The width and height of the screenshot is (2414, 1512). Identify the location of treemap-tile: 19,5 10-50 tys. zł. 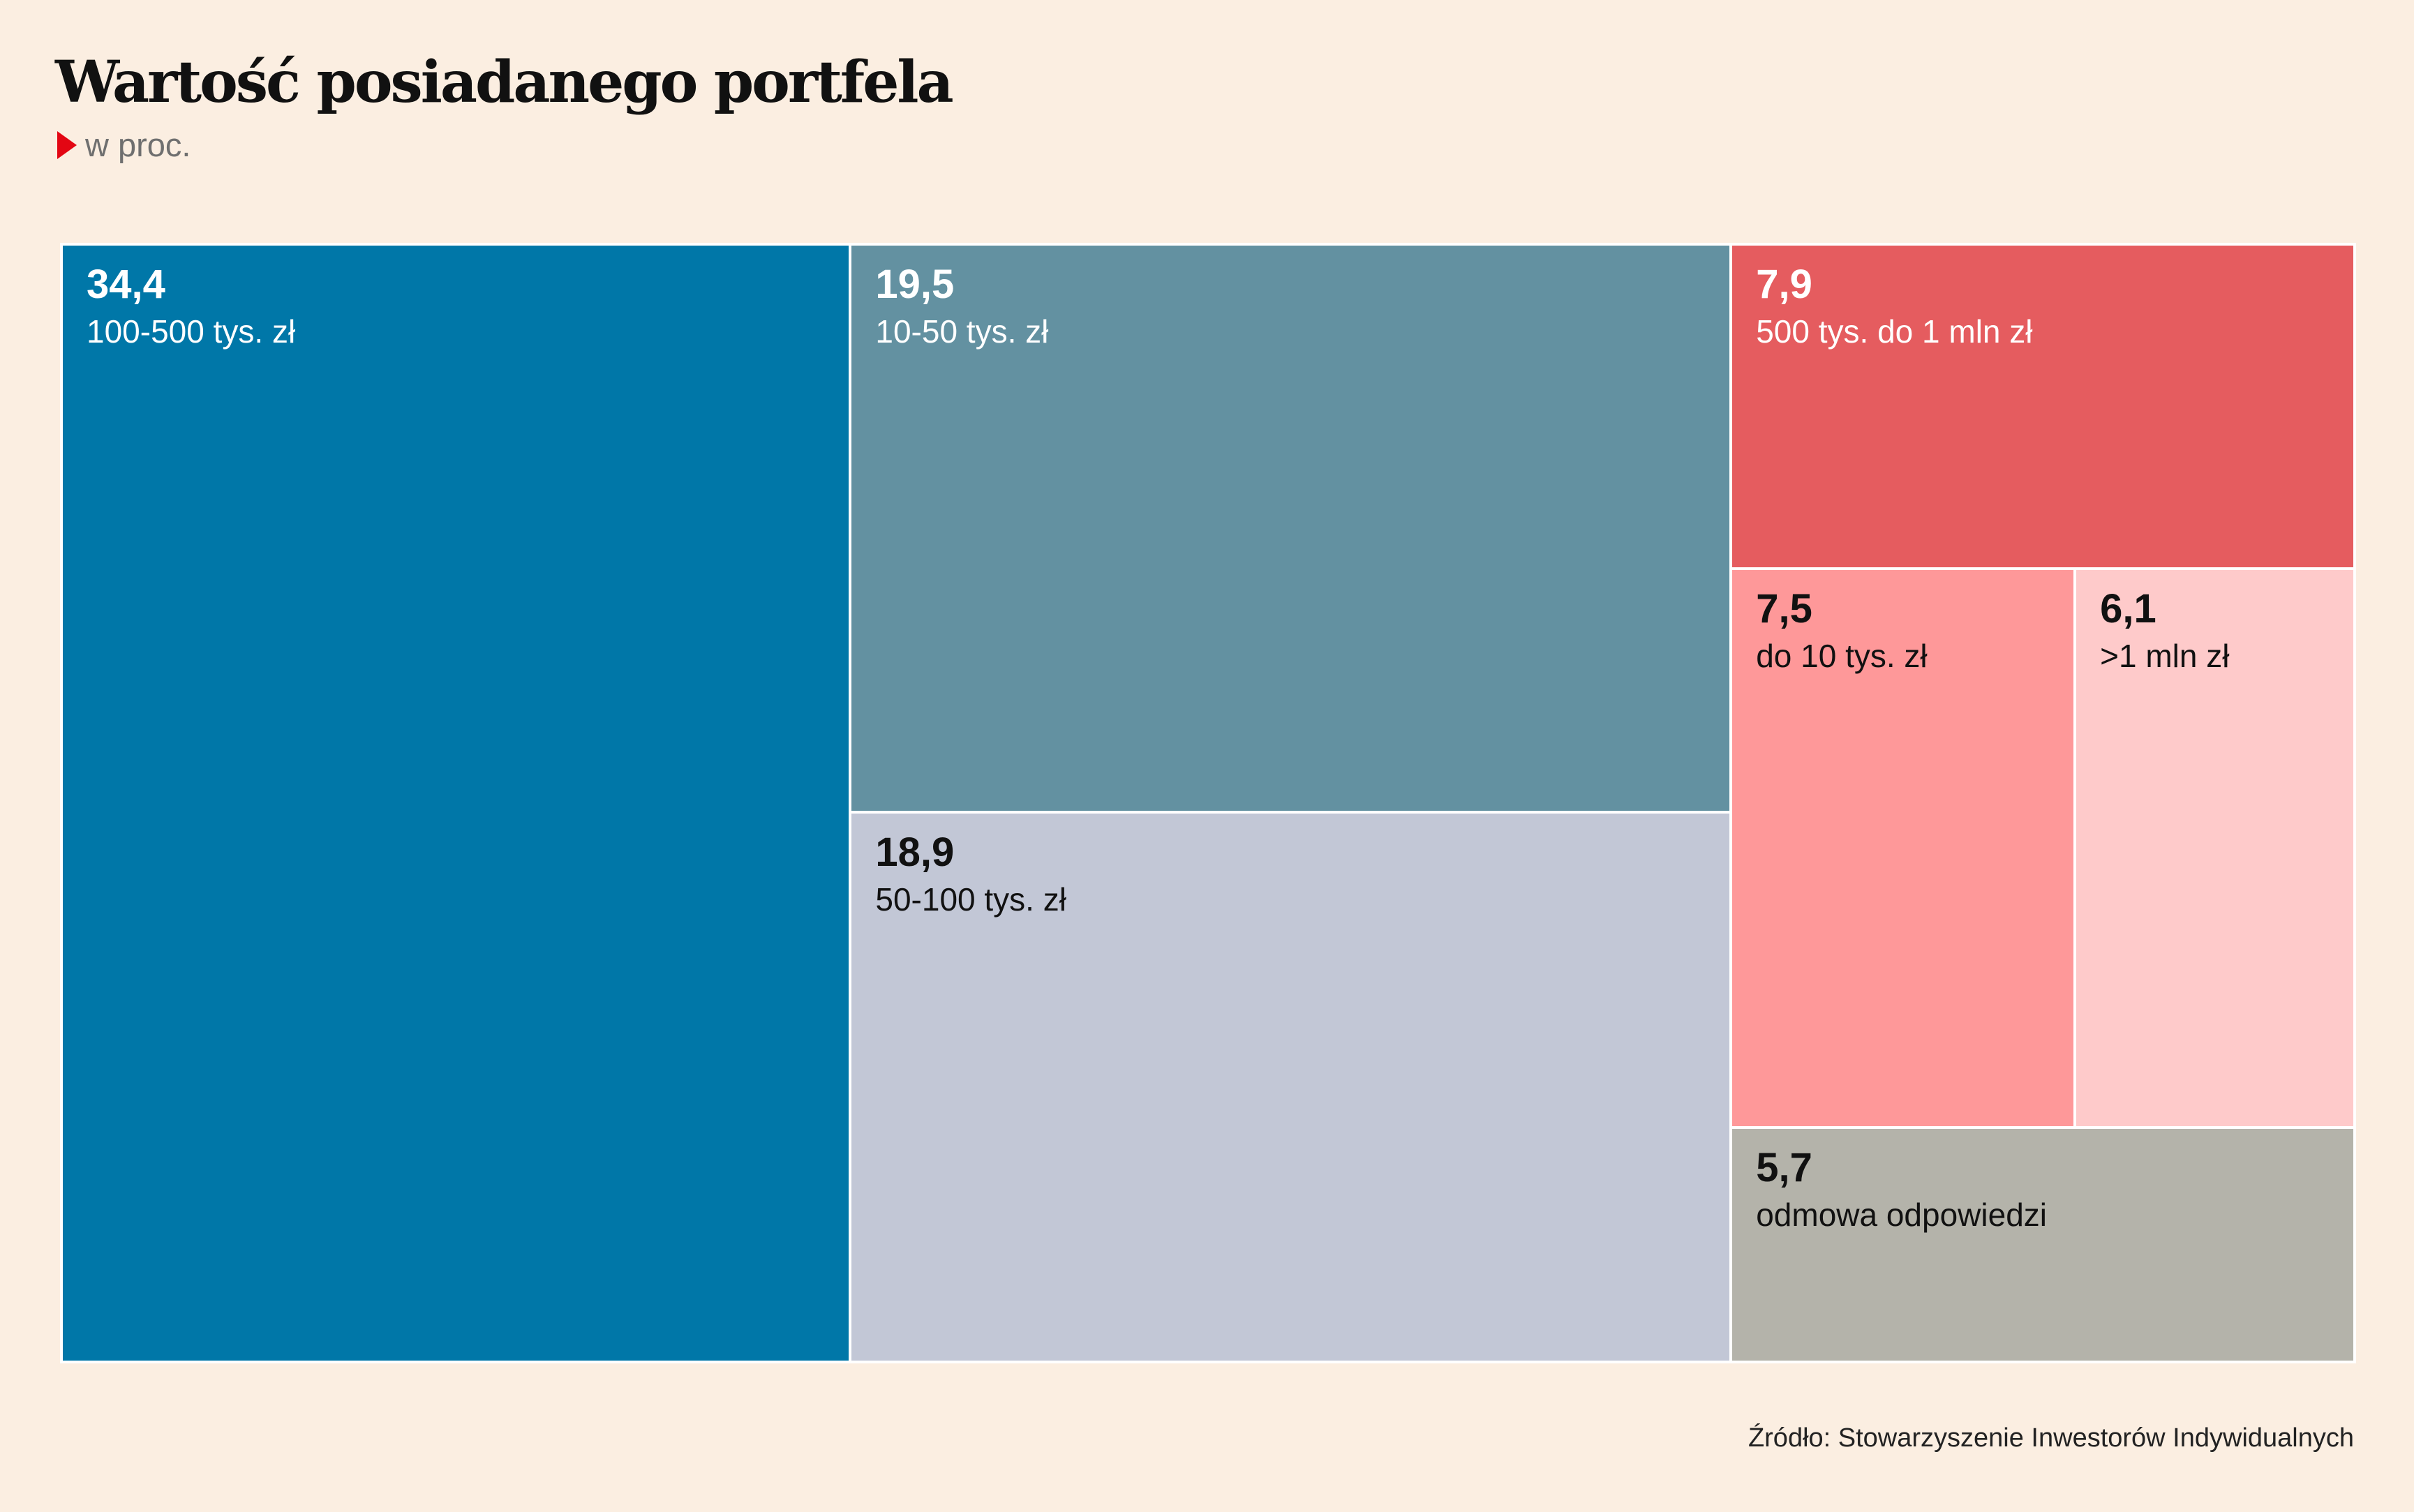
(1291, 528).